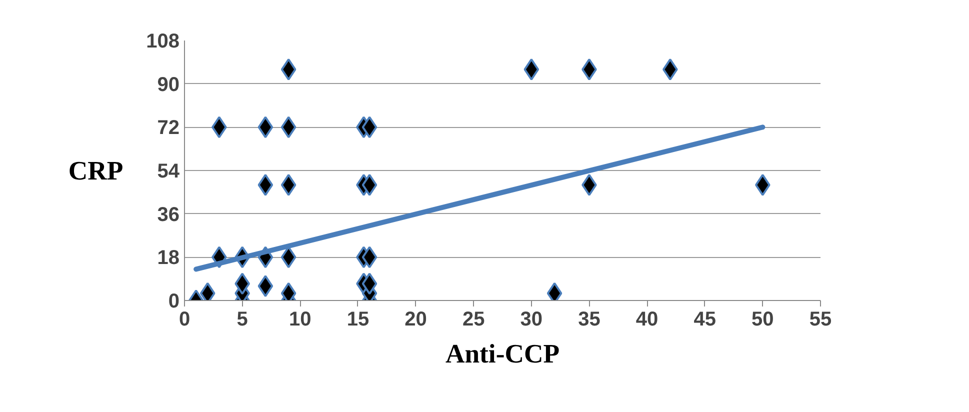  Describe the element at coordinates (647, 319) in the screenshot. I see `x-tick-label: 40` at that location.